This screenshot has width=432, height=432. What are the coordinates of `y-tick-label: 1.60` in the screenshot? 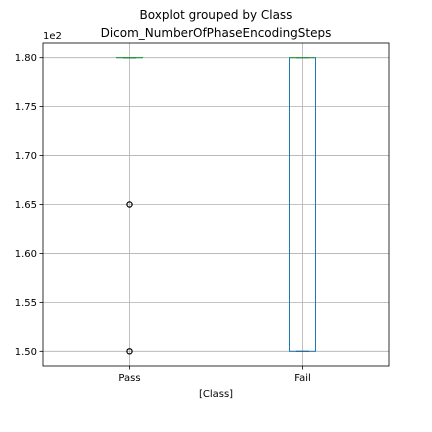 It's located at (26, 254).